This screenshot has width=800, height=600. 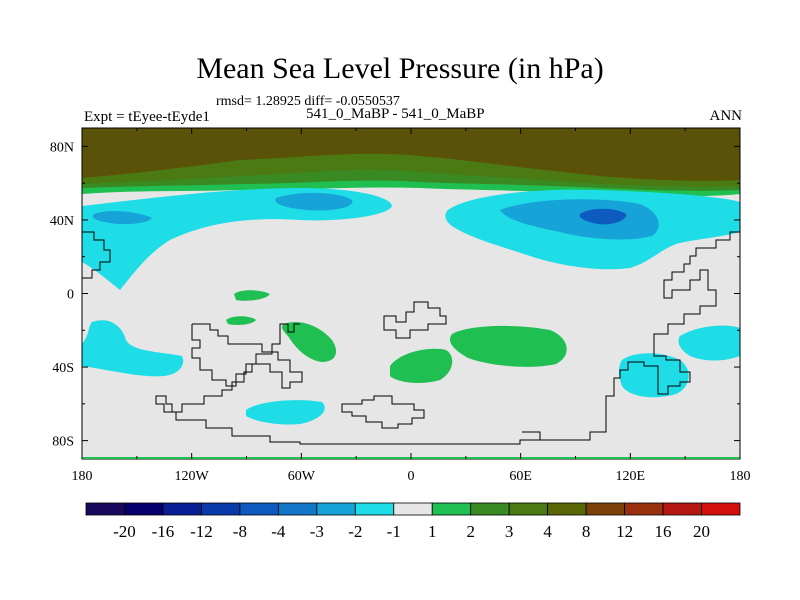 I want to click on x-tick-label: 120E, so click(x=631, y=476).